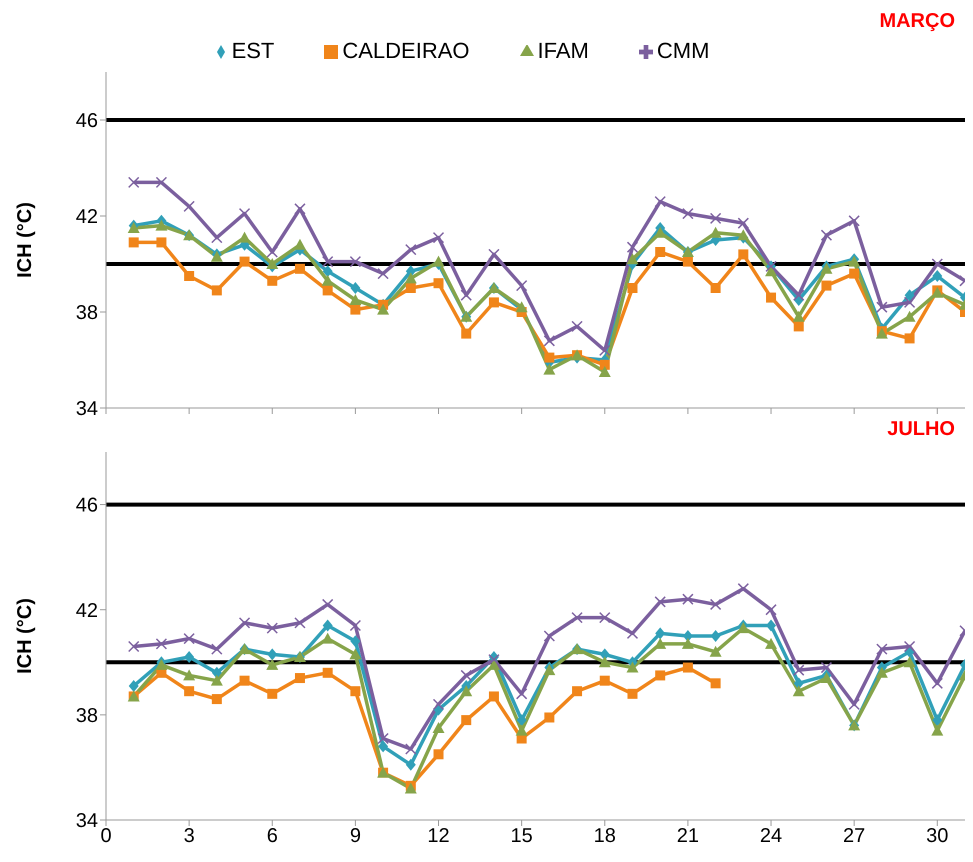  I want to click on x-tick-label: 30, so click(937, 836).